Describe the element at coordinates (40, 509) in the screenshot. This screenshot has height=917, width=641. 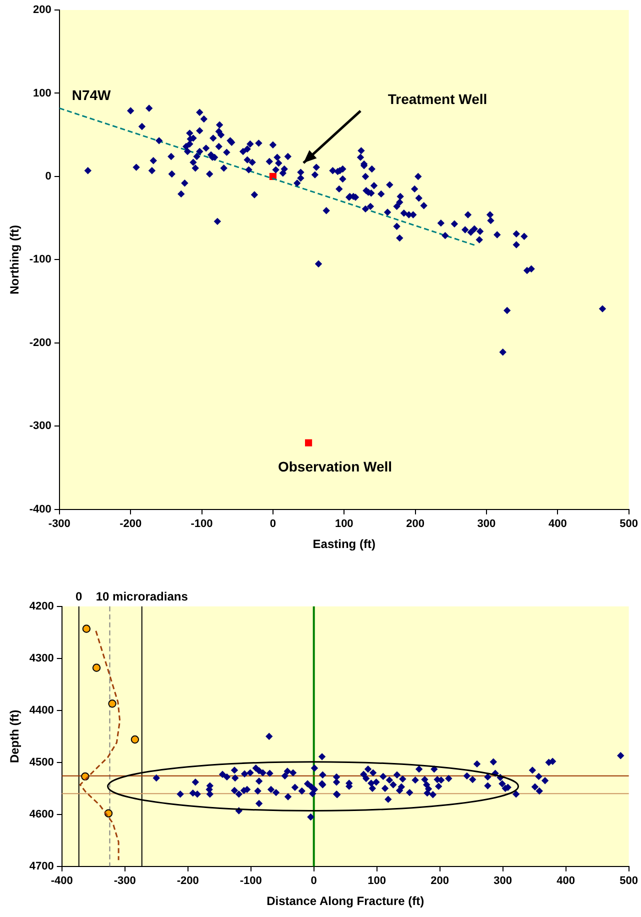
I see `y-tick-label: -400` at that location.